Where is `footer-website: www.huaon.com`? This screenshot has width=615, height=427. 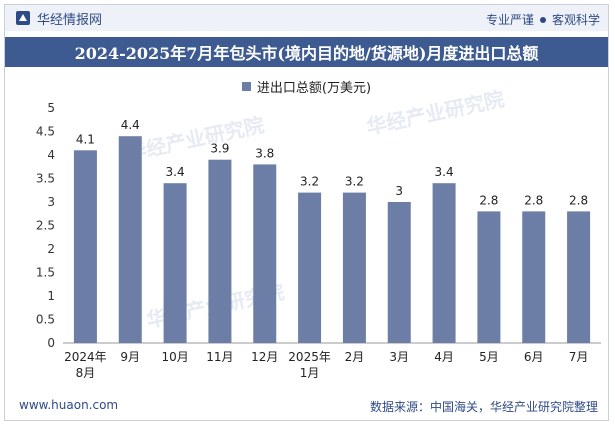 footer-website: www.huaon.com is located at coordinates (69, 405).